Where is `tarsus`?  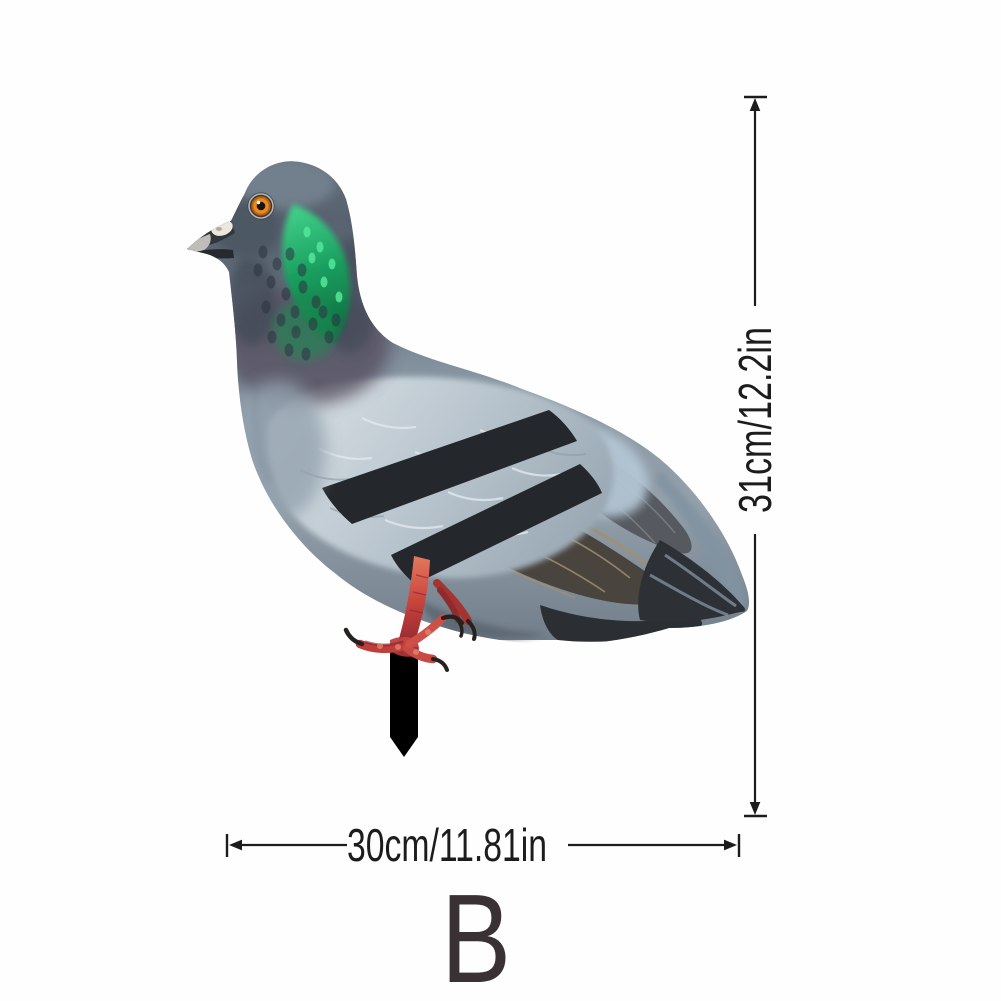 tarsus is located at coordinates (414, 602).